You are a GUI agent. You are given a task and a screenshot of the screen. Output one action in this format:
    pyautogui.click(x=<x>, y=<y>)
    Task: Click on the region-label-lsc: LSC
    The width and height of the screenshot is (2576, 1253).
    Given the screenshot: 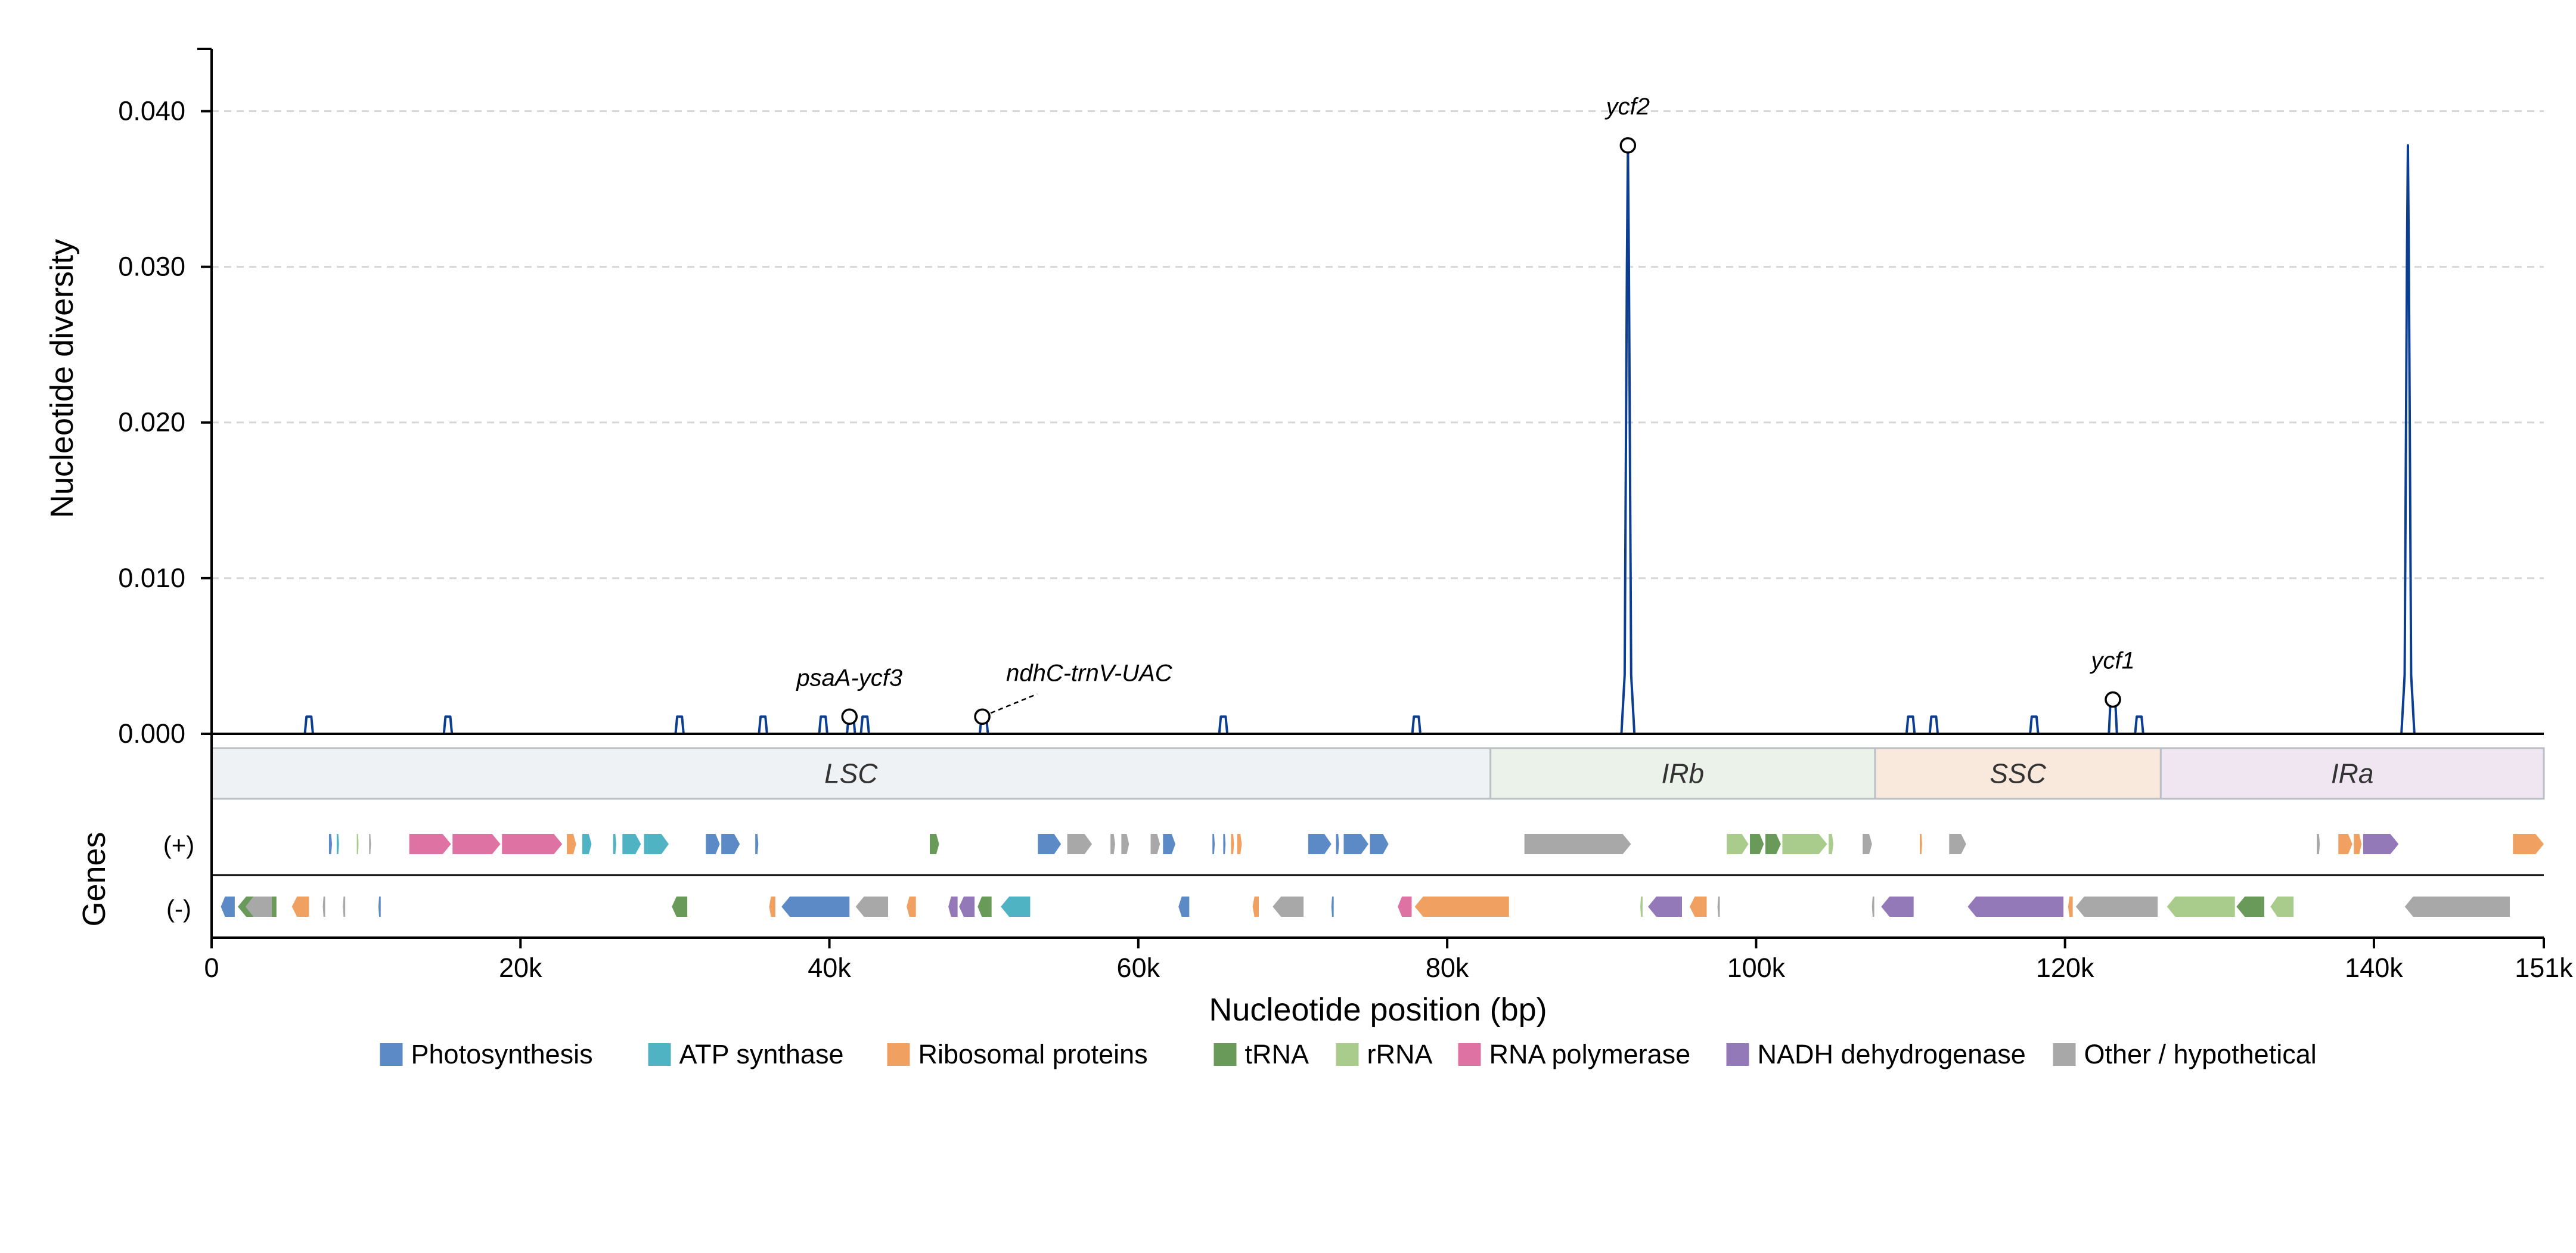 What is the action you would take?
    pyautogui.click(x=851, y=773)
    